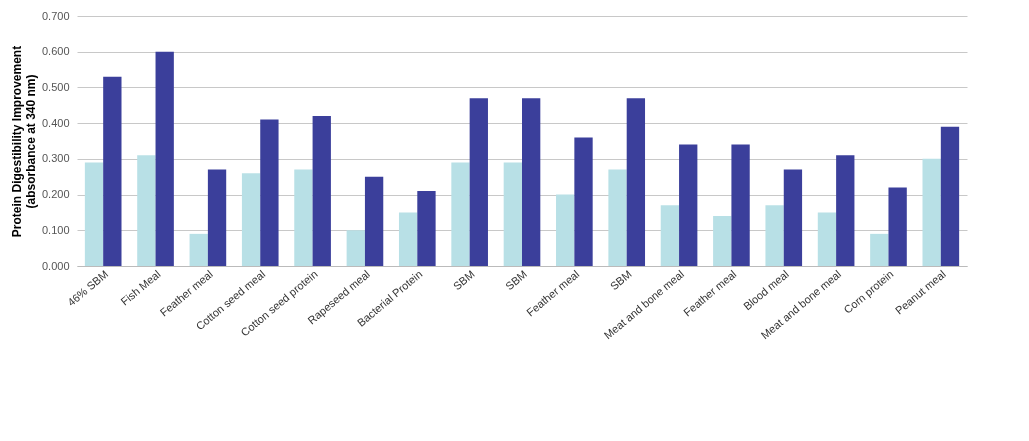  What do you see at coordinates (55, 122) in the screenshot?
I see `y-tick-label: 0.400` at bounding box center [55, 122].